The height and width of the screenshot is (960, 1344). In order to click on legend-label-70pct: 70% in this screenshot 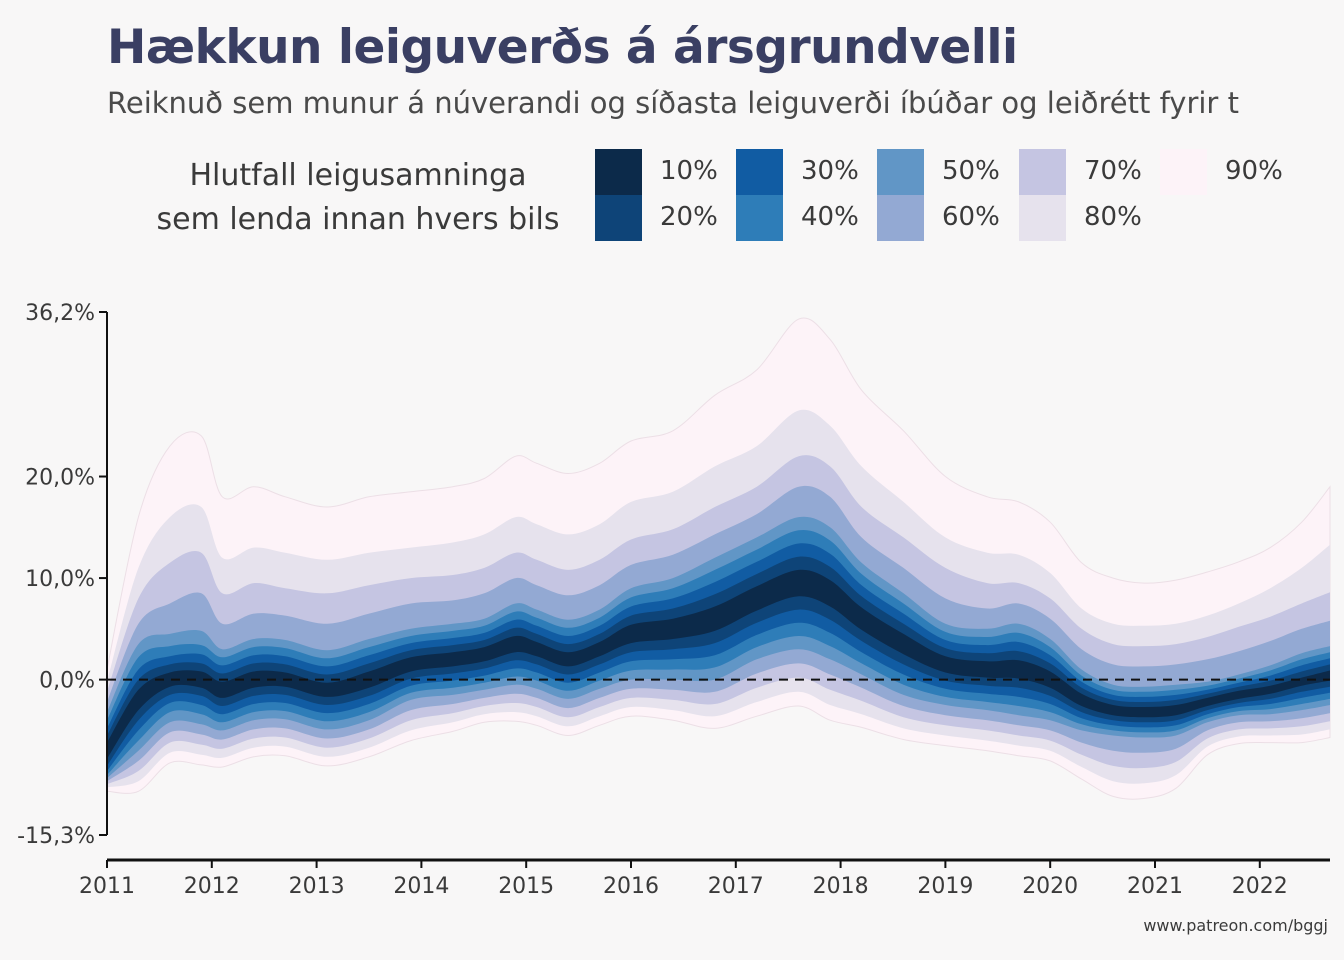, I will do `click(1113, 171)`.